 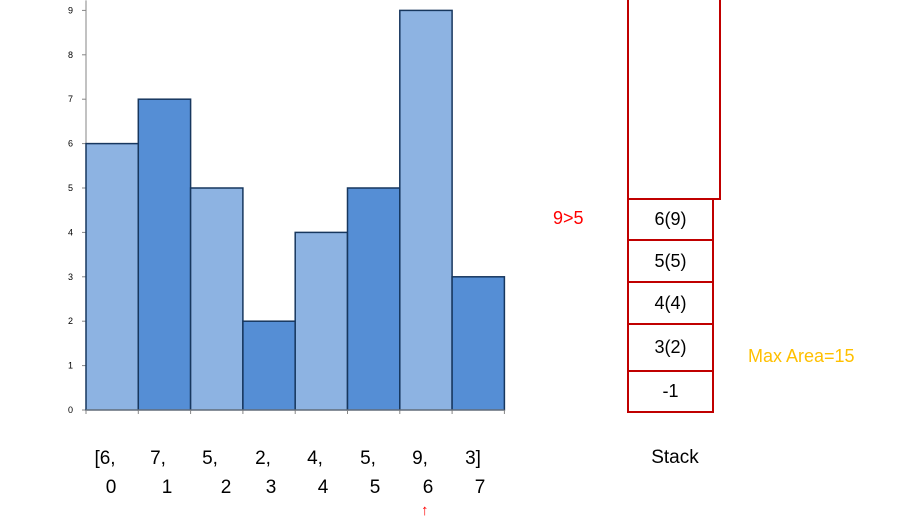 I want to click on array-value-2: 5,, so click(x=210, y=458).